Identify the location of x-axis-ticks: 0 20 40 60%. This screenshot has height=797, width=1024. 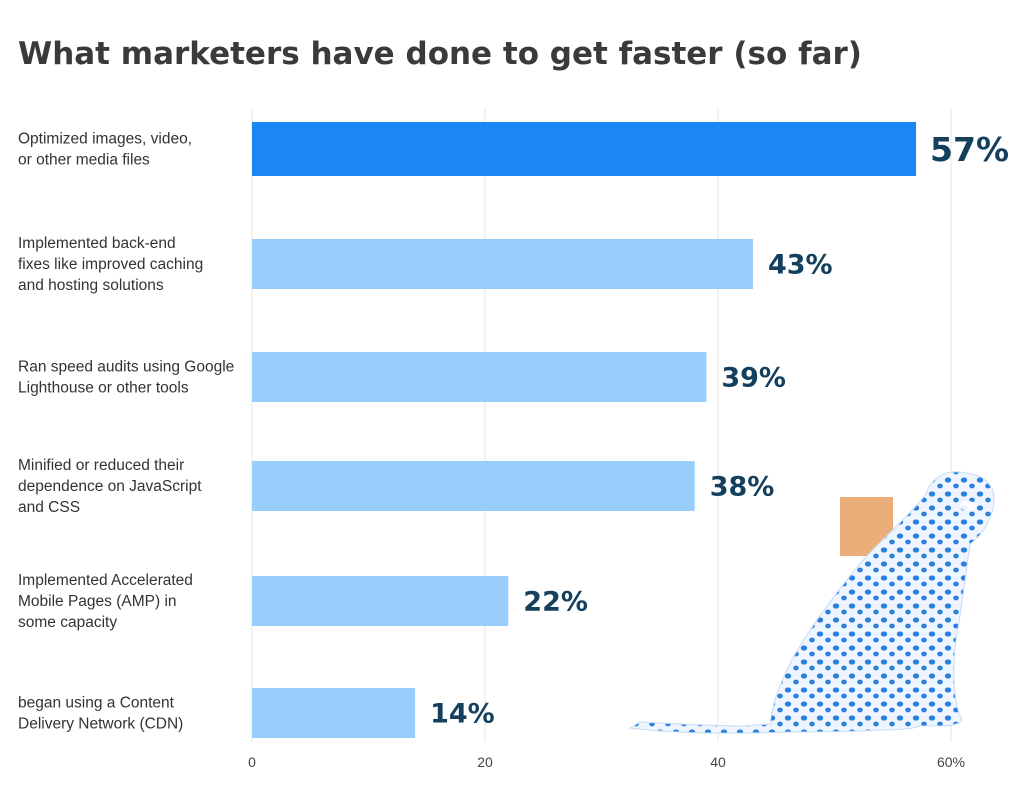
(606, 762).